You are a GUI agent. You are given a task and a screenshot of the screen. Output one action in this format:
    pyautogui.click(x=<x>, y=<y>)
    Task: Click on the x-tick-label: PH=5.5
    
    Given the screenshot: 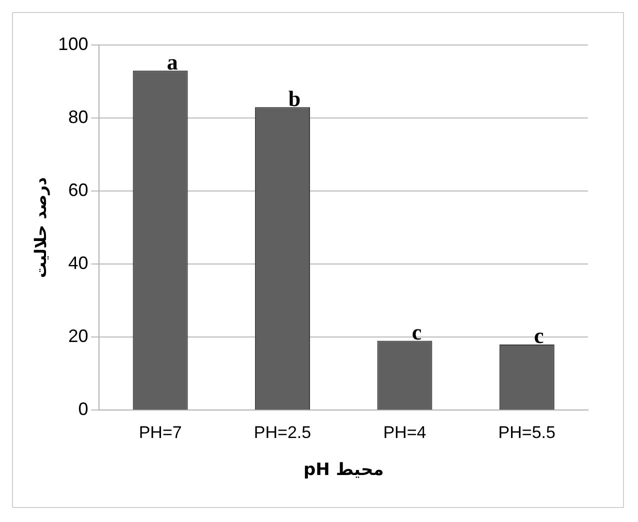 What is the action you would take?
    pyautogui.click(x=527, y=432)
    